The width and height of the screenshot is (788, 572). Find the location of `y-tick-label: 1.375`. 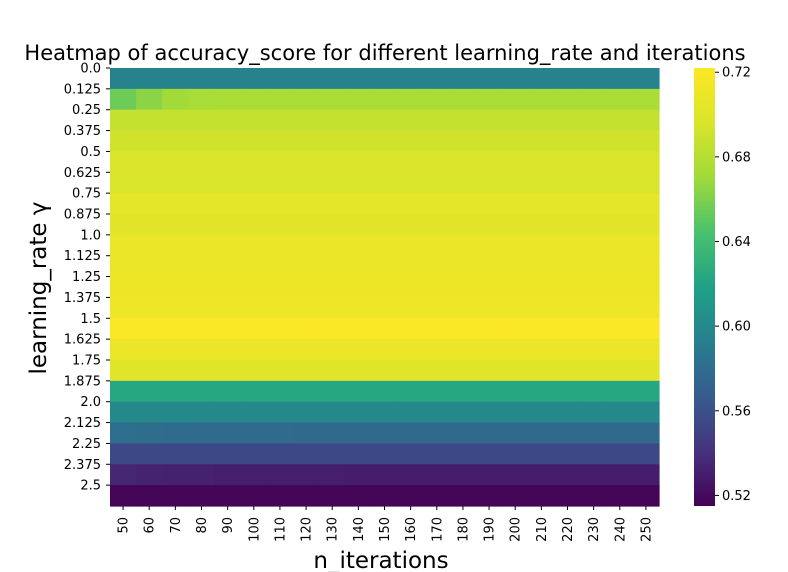

y-tick-label: 1.375 is located at coordinates (82, 298).